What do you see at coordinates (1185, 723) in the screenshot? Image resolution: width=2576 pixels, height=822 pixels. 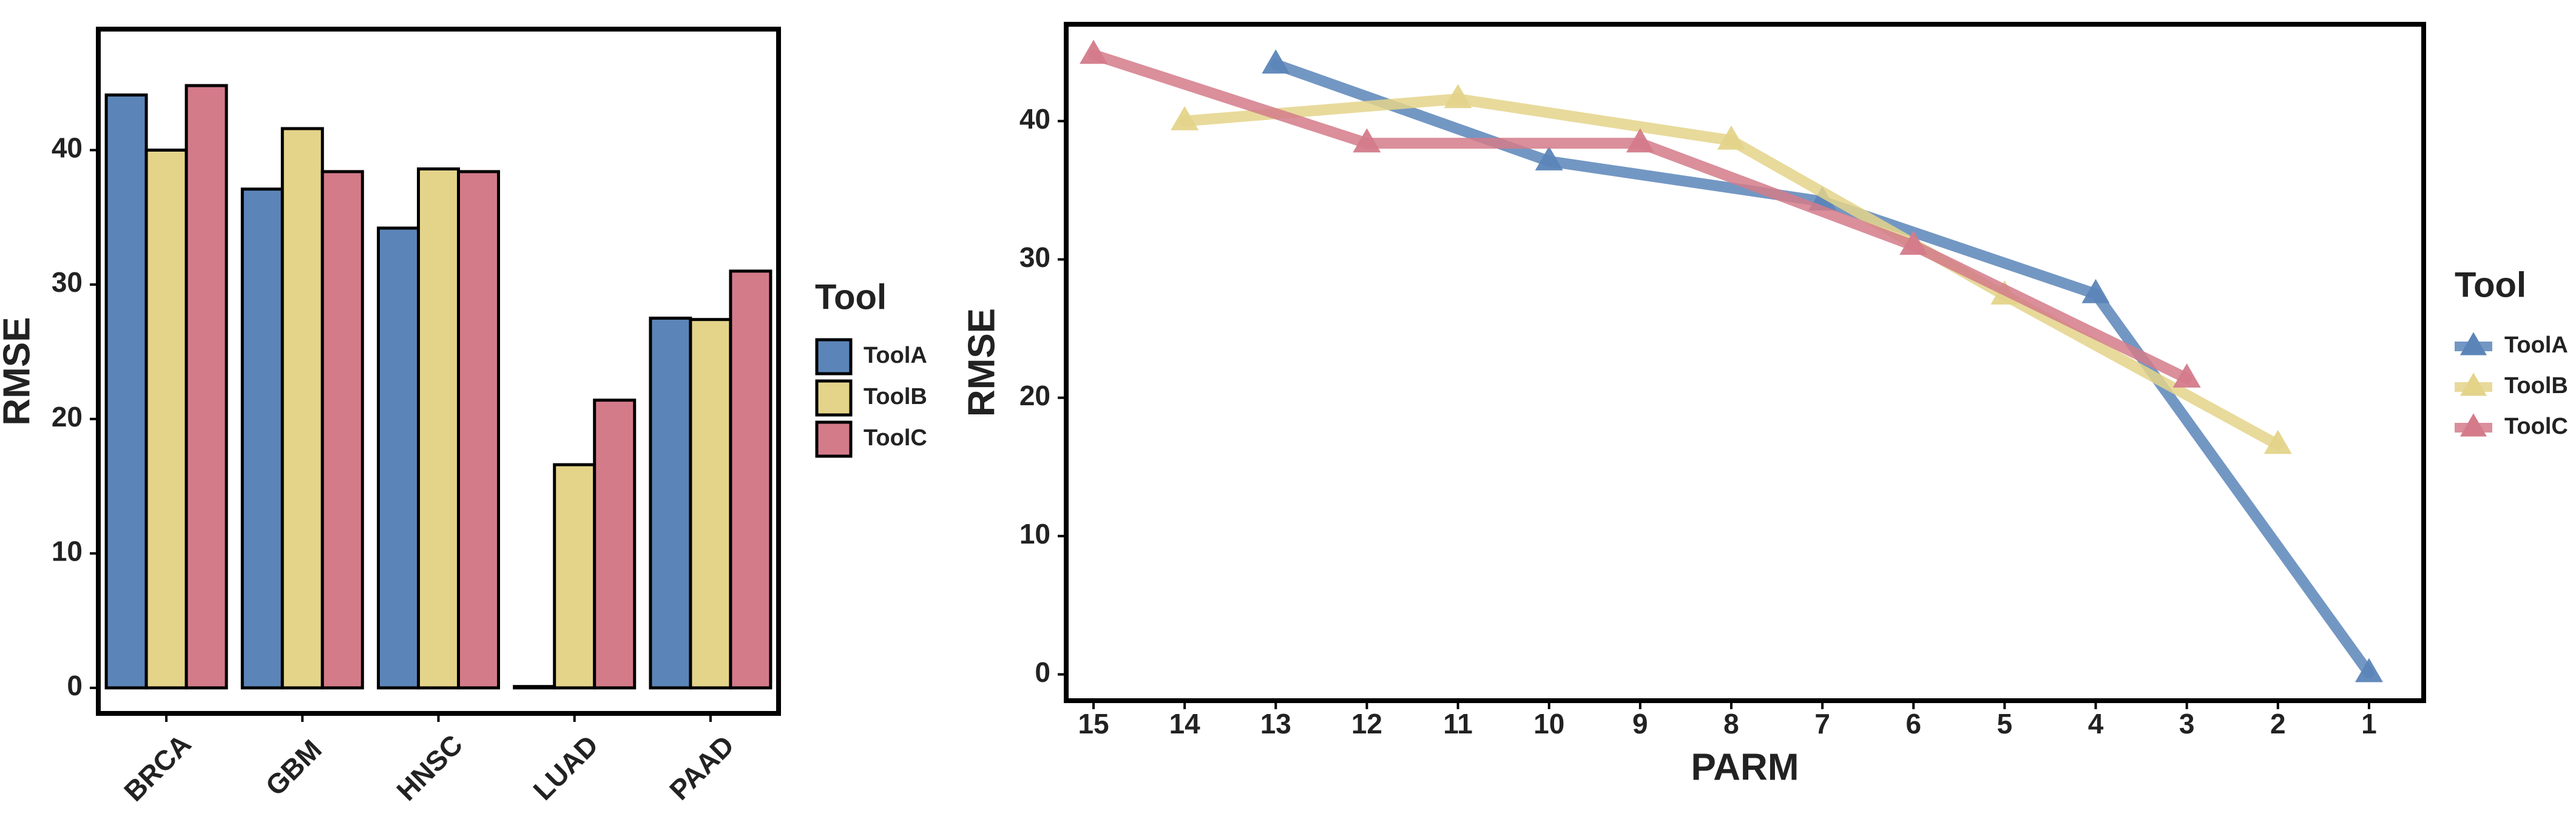 I see `x-tick-label: 14` at bounding box center [1185, 723].